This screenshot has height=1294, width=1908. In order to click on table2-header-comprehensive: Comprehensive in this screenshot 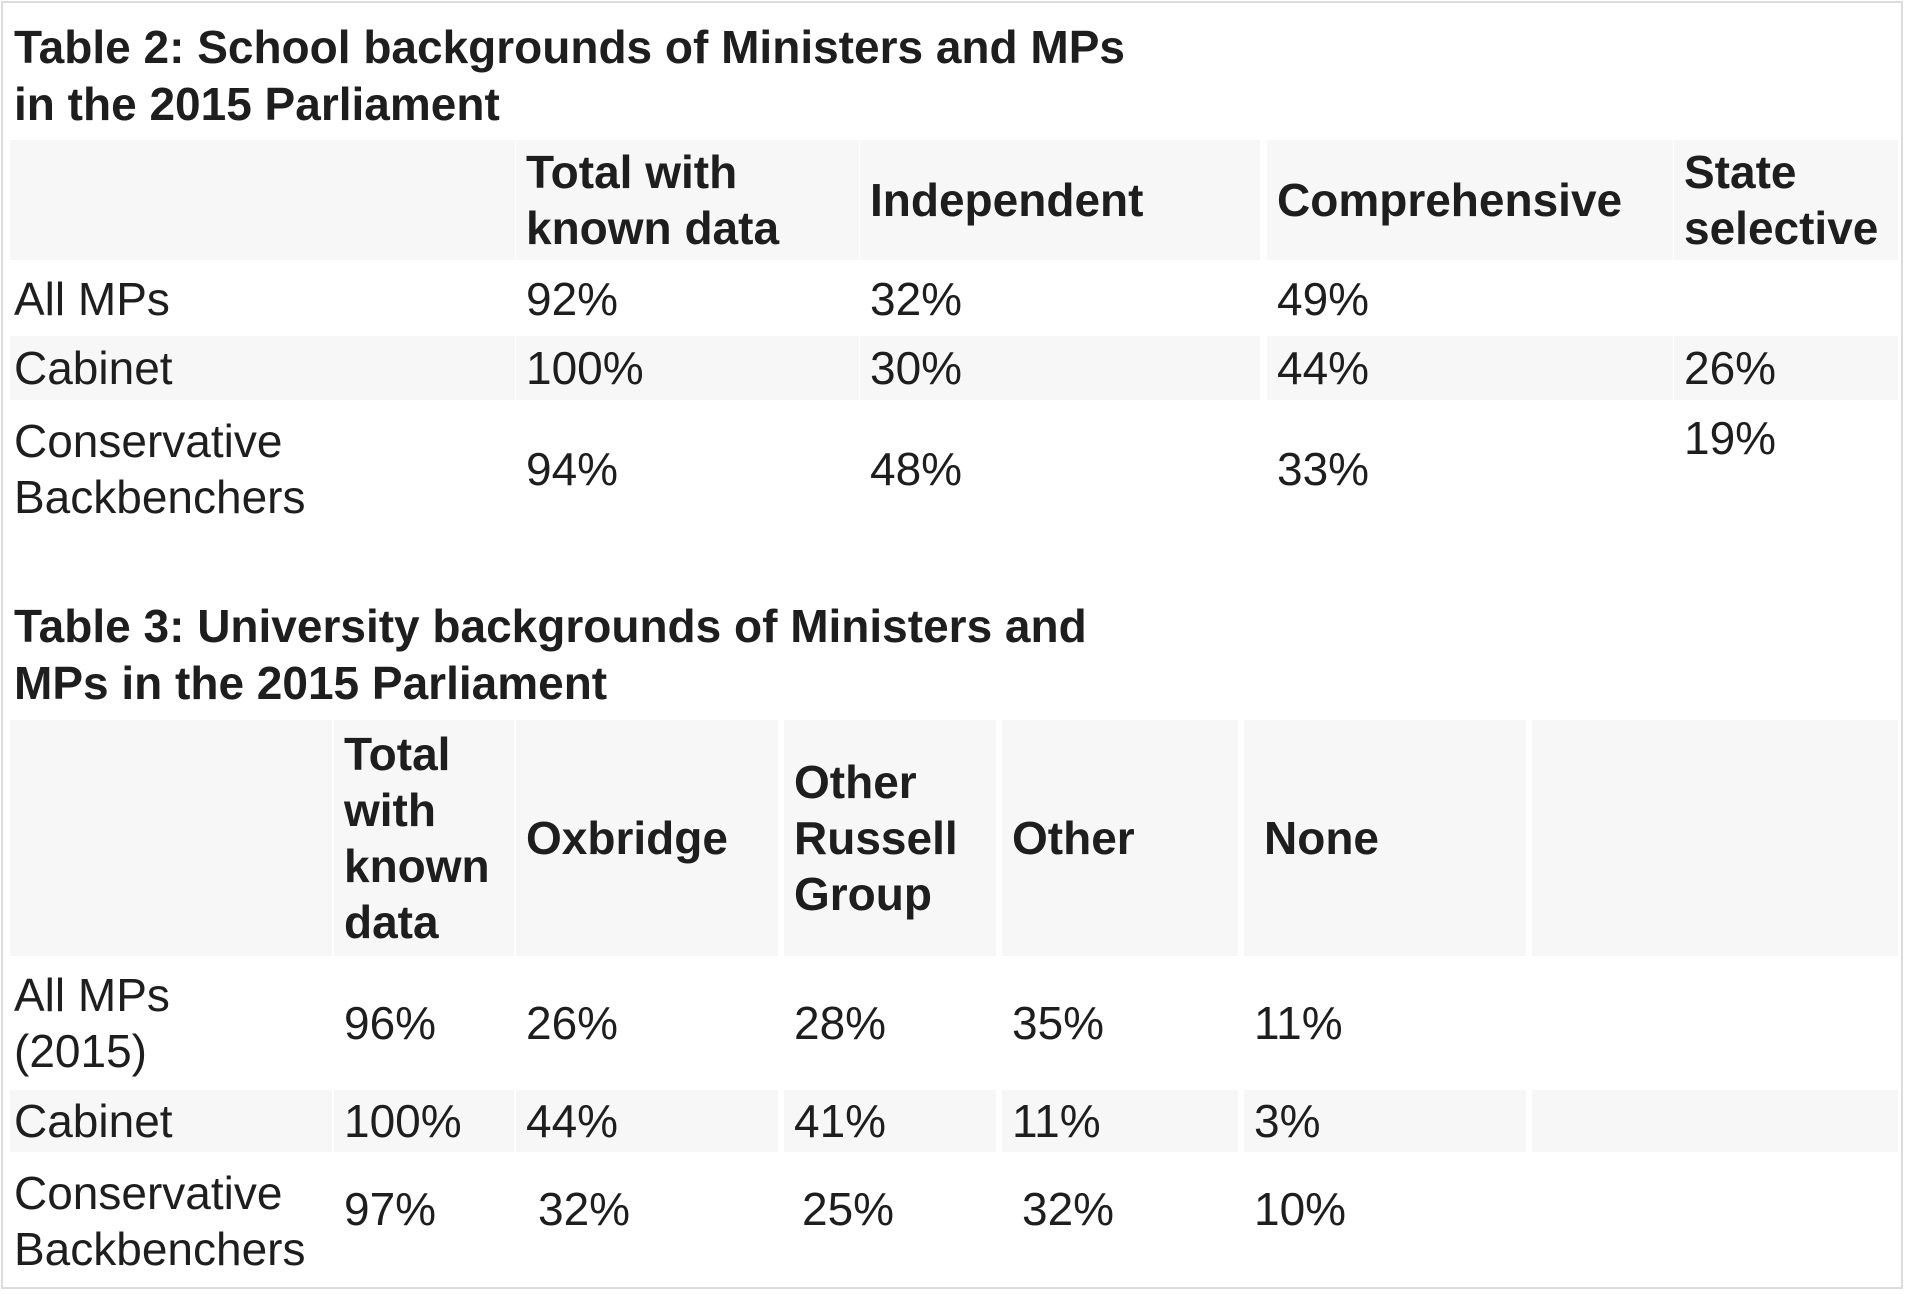, I will do `click(1470, 200)`.